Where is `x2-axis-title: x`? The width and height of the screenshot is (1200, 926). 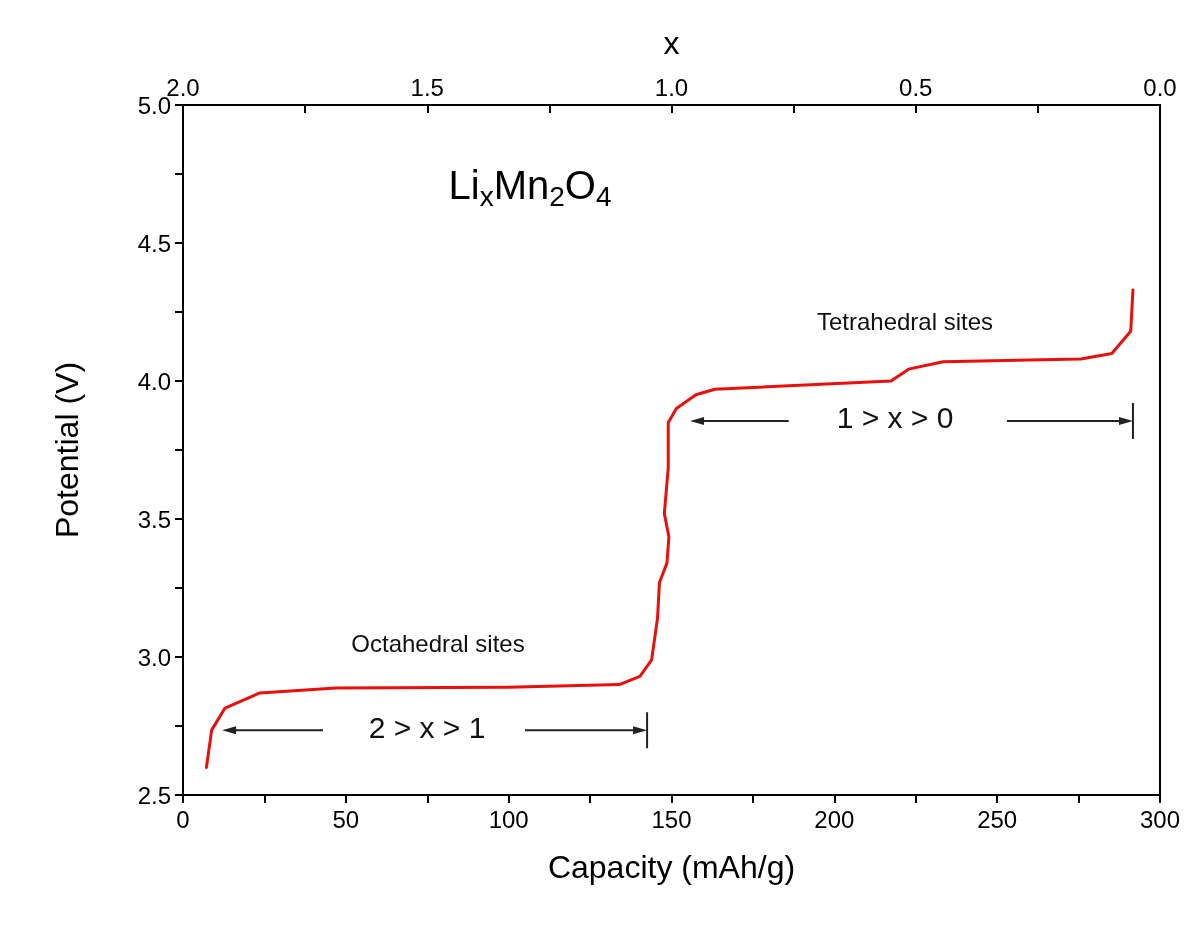
x2-axis-title: x is located at coordinates (671, 43).